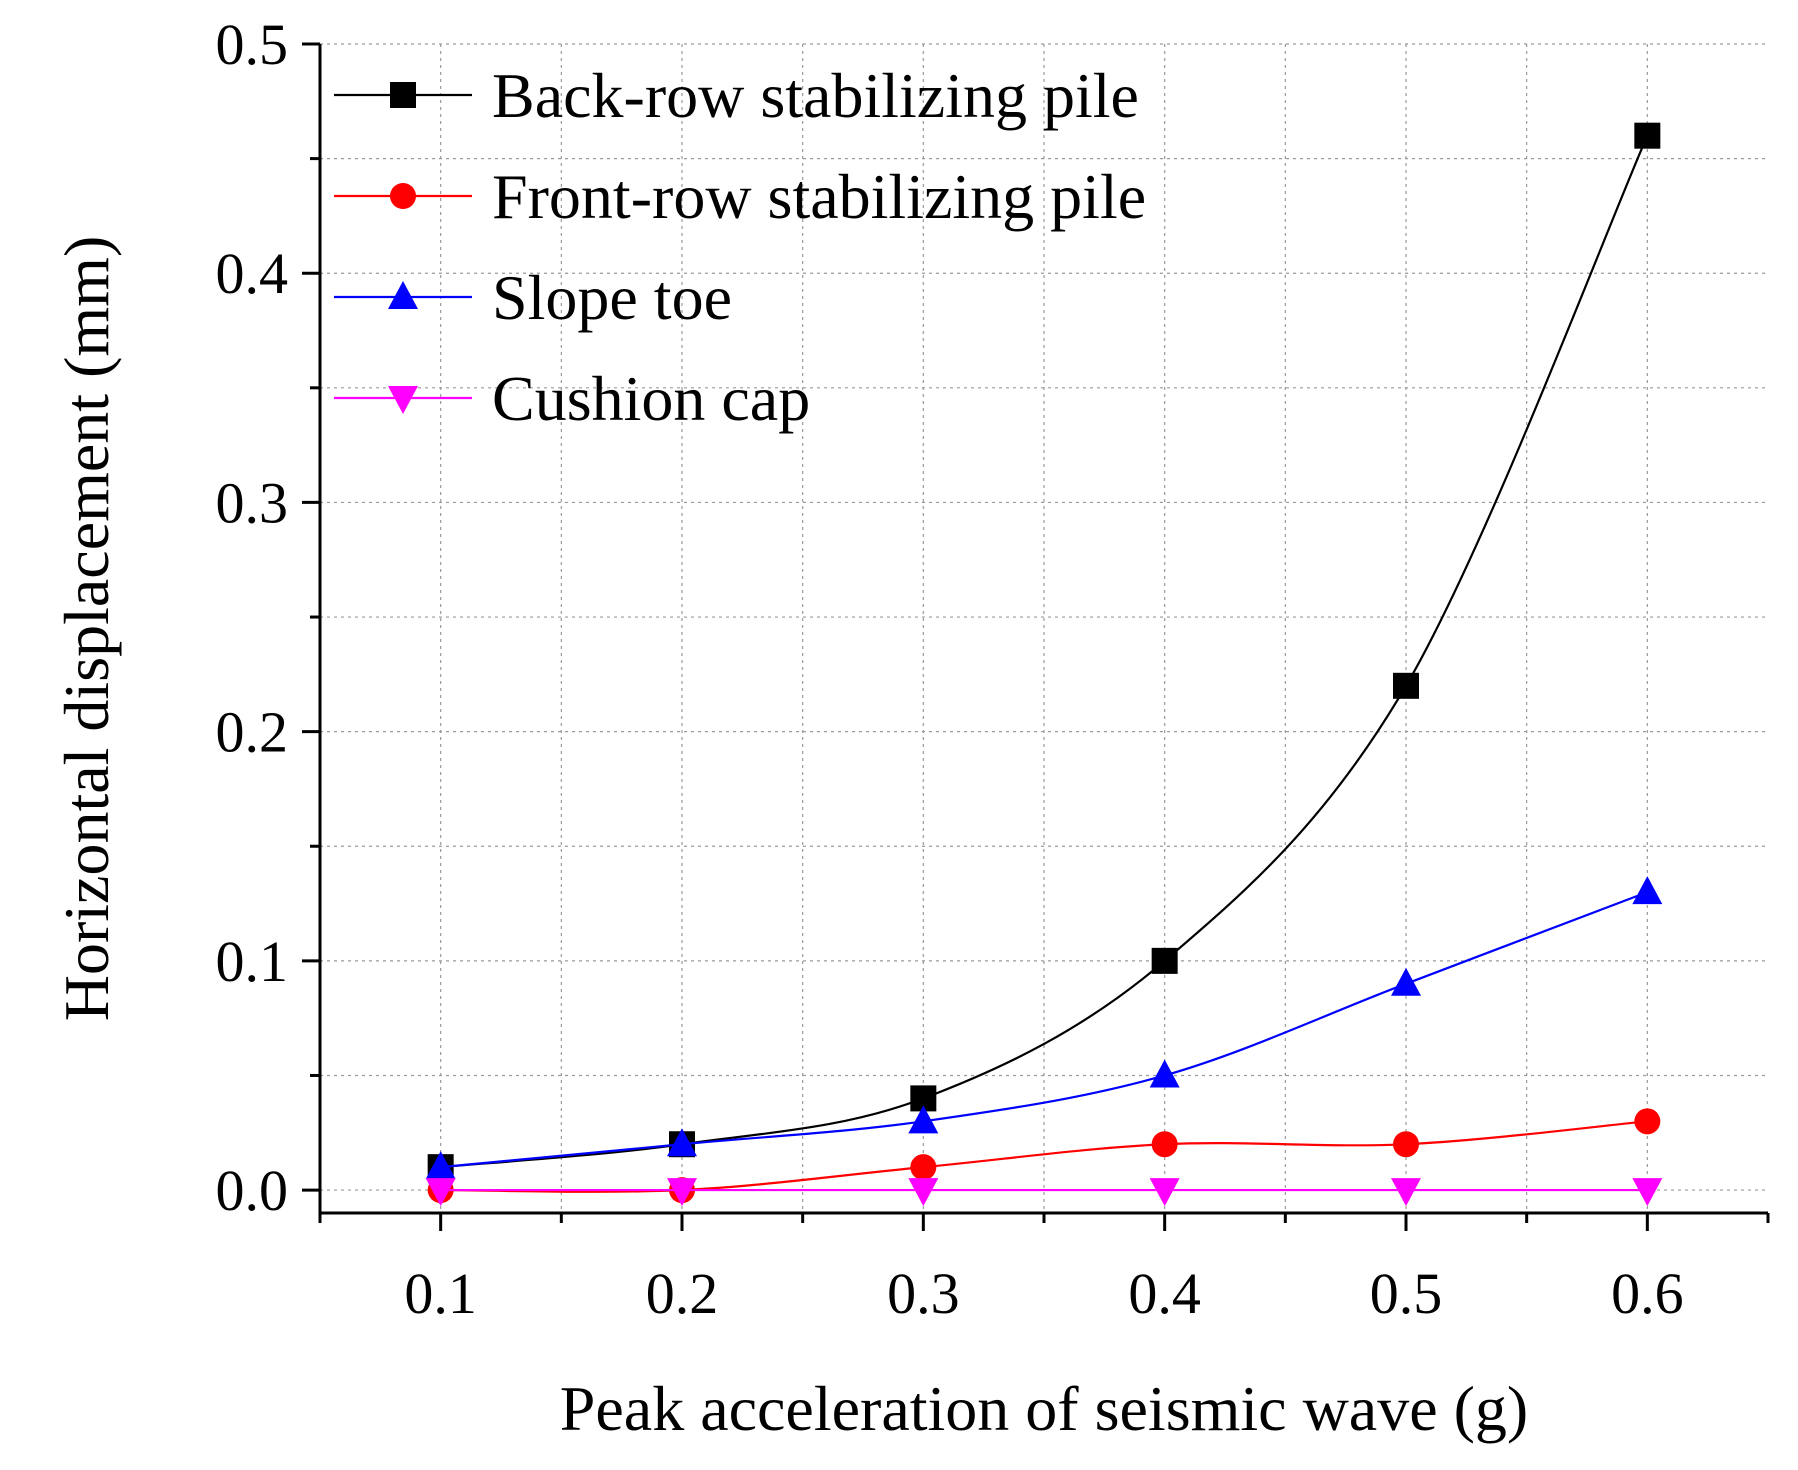  Describe the element at coordinates (252, 44) in the screenshot. I see `y-tick-label: 0.5` at that location.